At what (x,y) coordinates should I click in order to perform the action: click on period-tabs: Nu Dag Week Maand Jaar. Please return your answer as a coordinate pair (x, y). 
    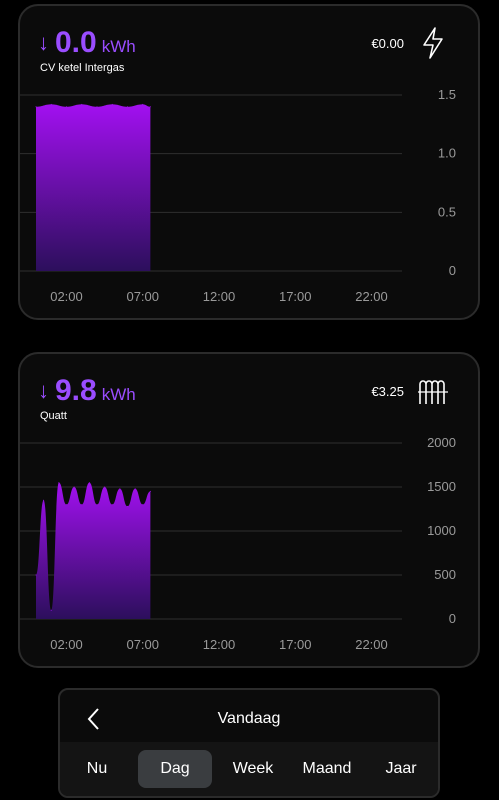
    Looking at the image, I should click on (249, 769).